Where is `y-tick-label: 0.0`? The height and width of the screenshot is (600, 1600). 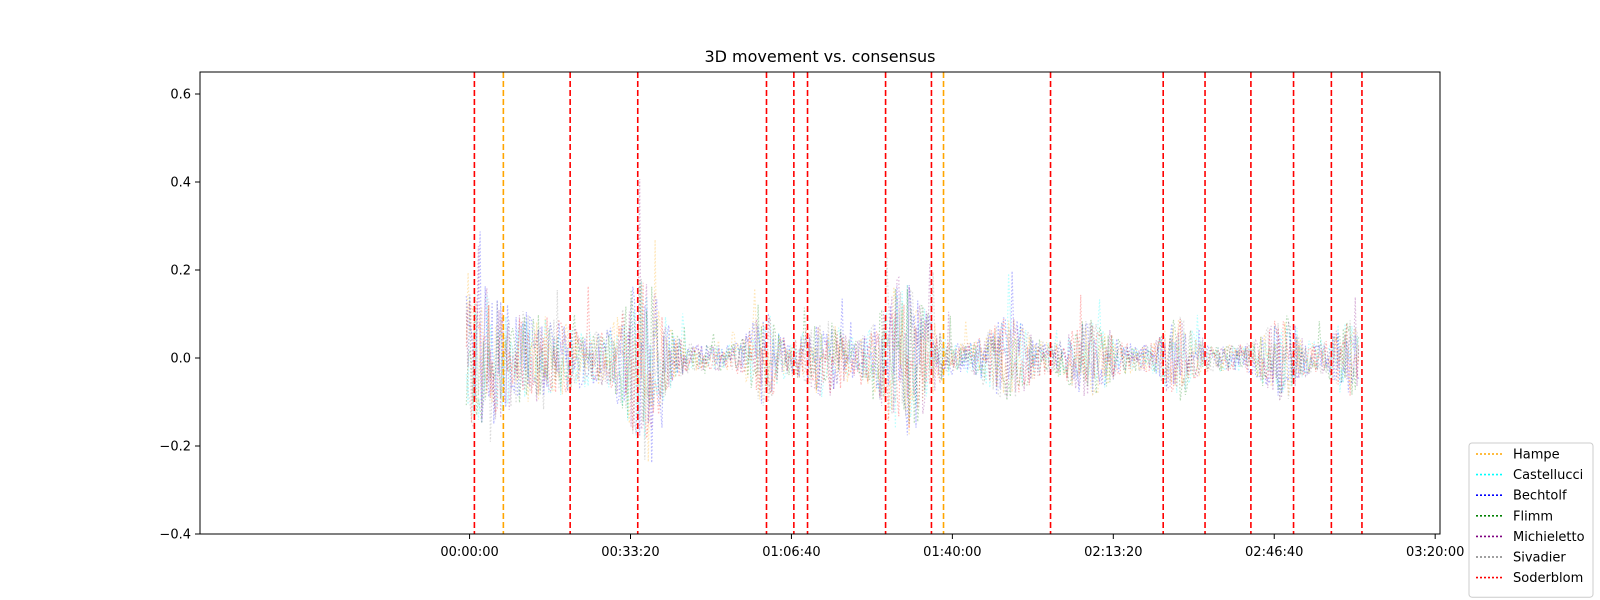 y-tick-label: 0.0 is located at coordinates (180, 359).